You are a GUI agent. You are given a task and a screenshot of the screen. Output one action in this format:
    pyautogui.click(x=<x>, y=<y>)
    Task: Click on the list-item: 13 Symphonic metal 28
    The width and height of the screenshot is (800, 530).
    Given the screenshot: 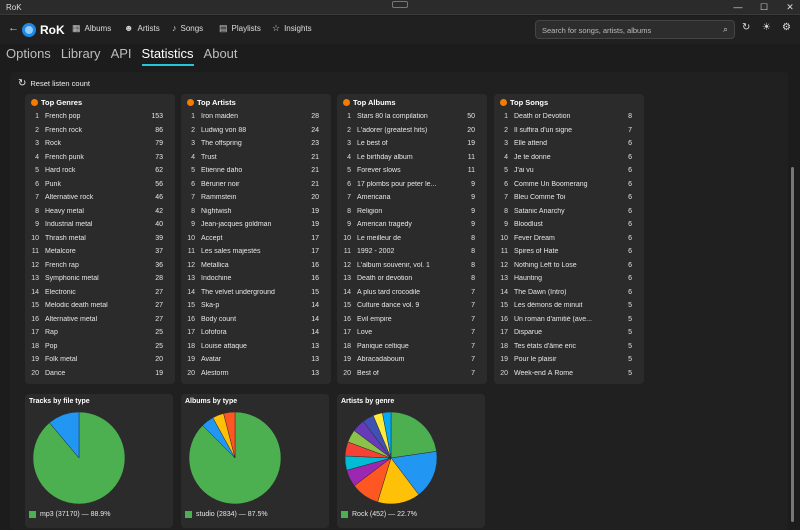 What is the action you would take?
    pyautogui.click(x=96, y=279)
    